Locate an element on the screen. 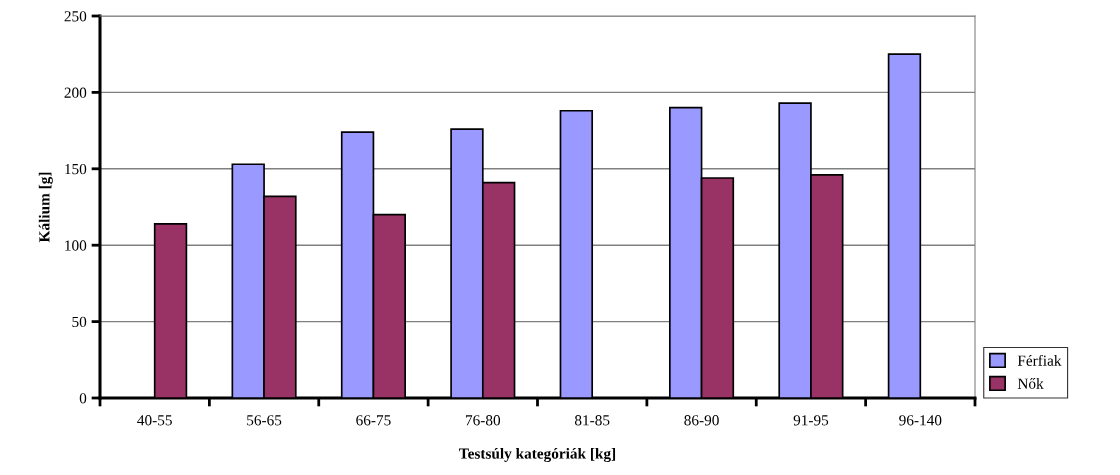 This screenshot has height=475, width=1120. legend-label: Férfiak is located at coordinates (1039, 360).